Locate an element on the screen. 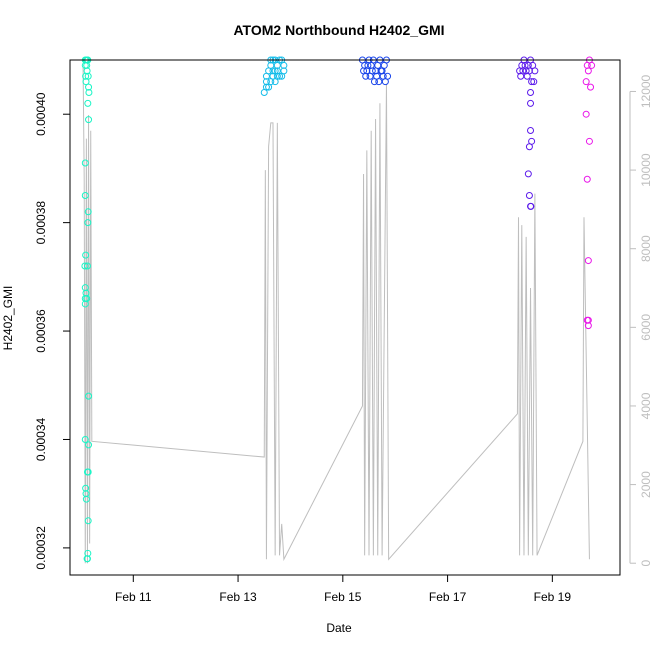 This screenshot has height=650, width=650. y-axis-label: H2402_GMI is located at coordinates (8, 318).